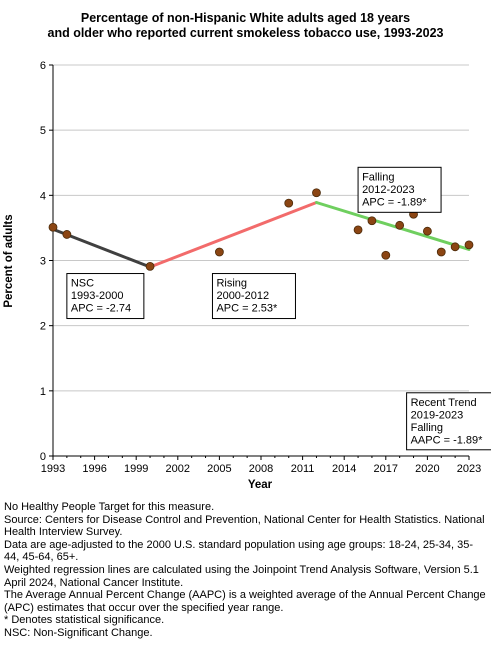 The width and height of the screenshot is (491, 646). Describe the element at coordinates (392, 226) in the screenshot. I see `trend-line-falling` at that location.